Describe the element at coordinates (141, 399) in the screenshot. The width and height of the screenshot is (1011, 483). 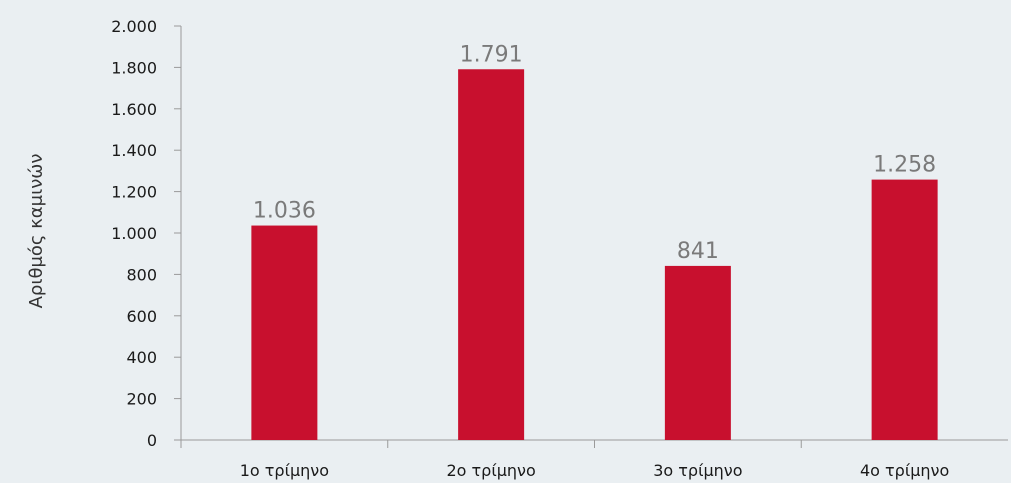
I see `y-tick-label: 200` at that location.